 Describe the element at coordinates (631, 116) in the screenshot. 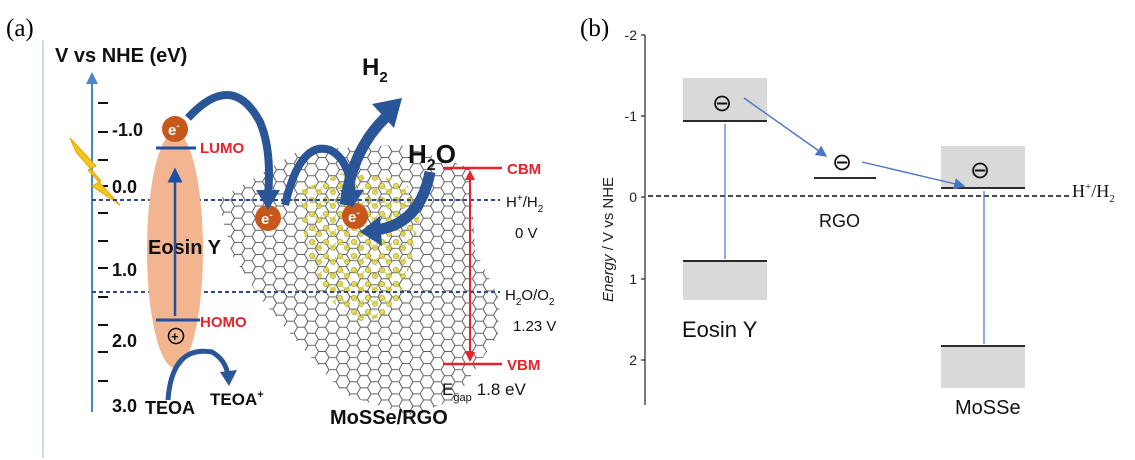

I see `panel-b-tick-label: -1` at that location.